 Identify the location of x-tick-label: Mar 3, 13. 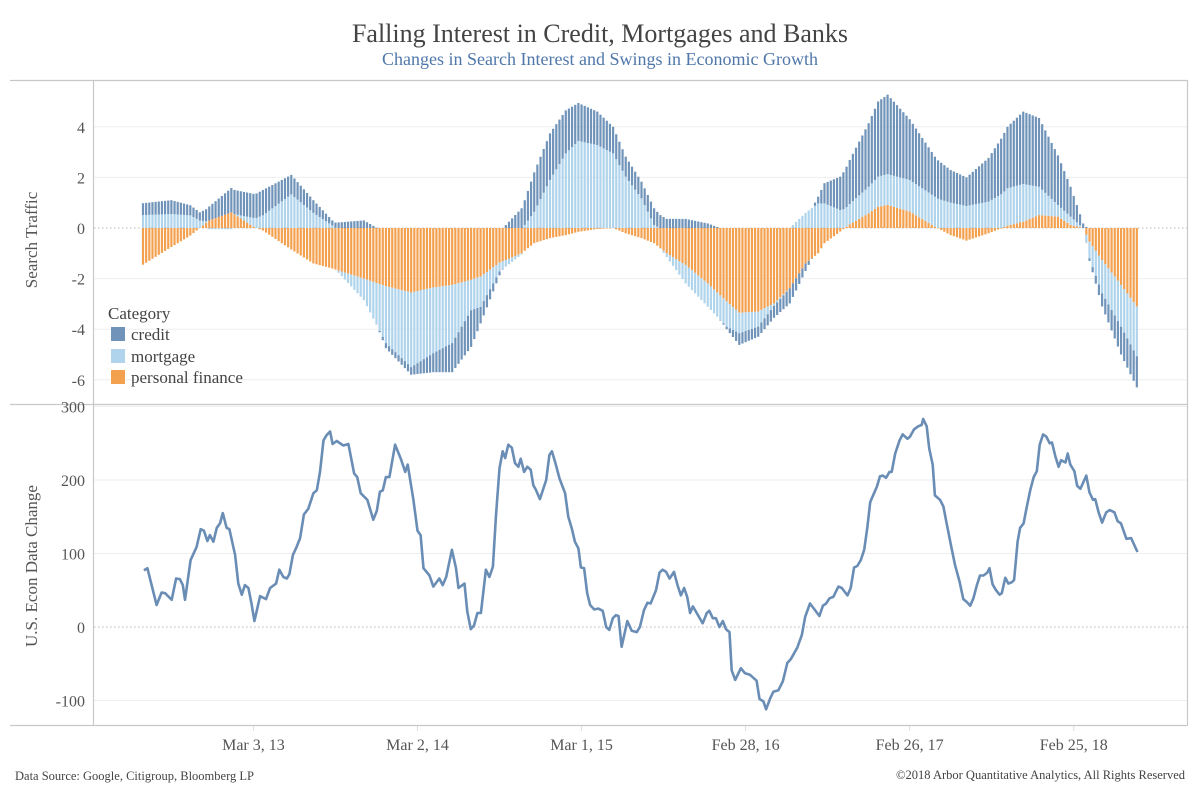
(253, 745).